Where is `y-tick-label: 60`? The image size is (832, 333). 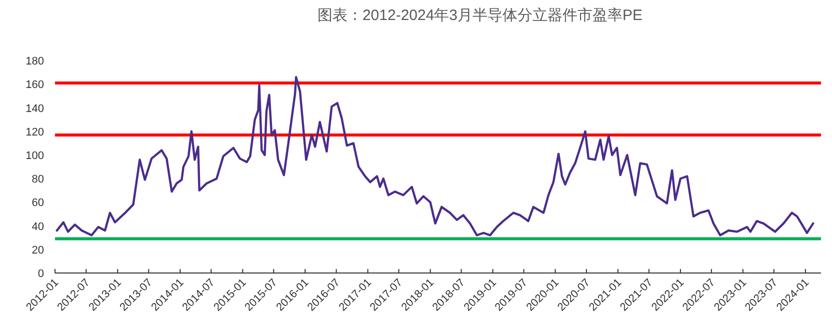
y-tick-label: 60 is located at coordinates (38, 203).